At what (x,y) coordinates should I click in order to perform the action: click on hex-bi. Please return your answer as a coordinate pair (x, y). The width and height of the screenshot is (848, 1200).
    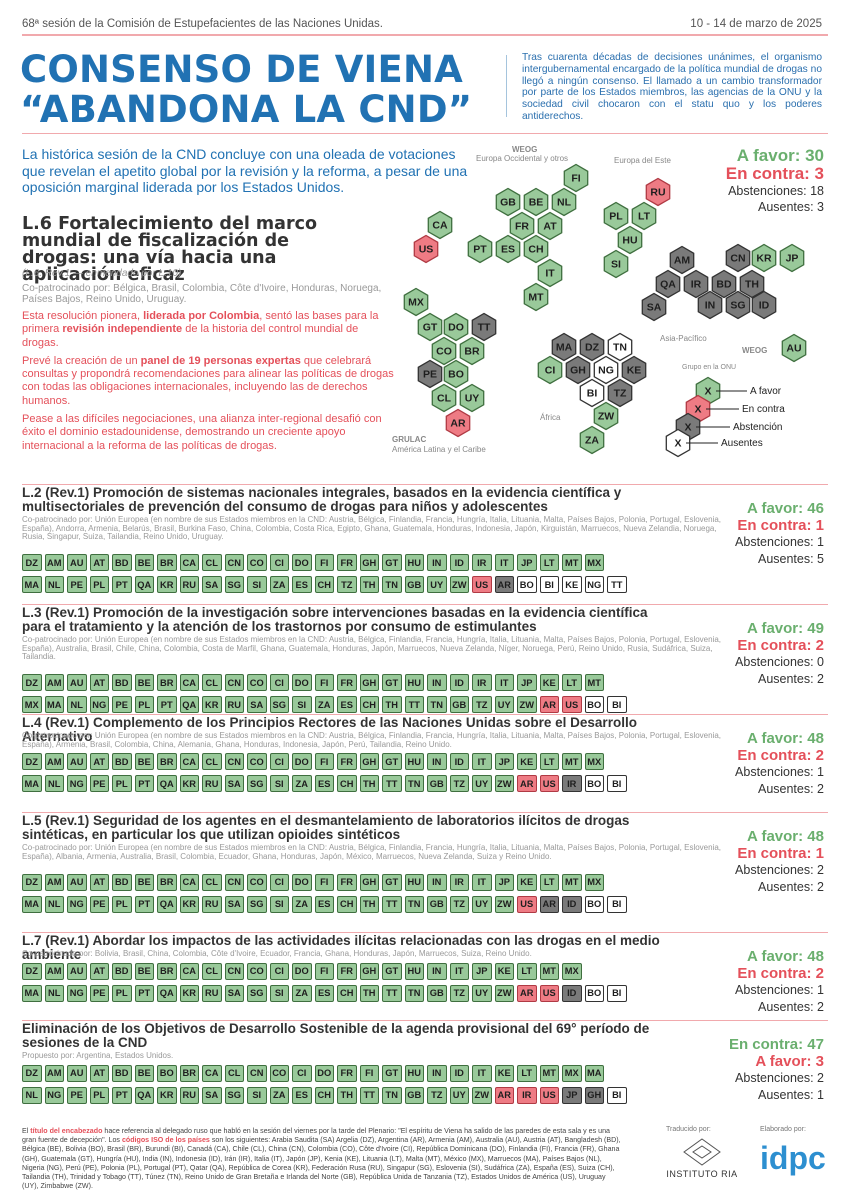
    Looking at the image, I should click on (592, 393).